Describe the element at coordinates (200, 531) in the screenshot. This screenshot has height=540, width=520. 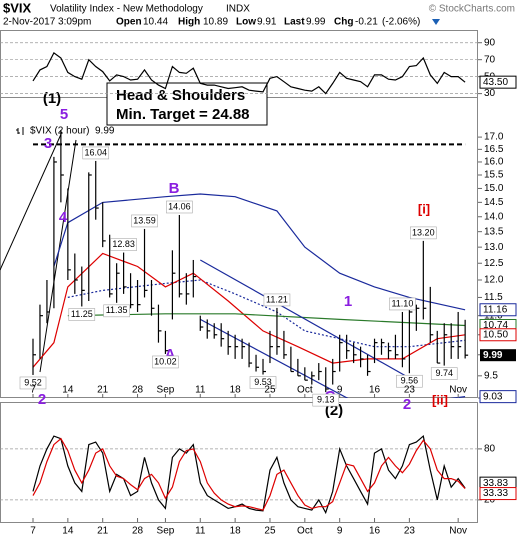
I see `x-tick-label: 11` at that location.